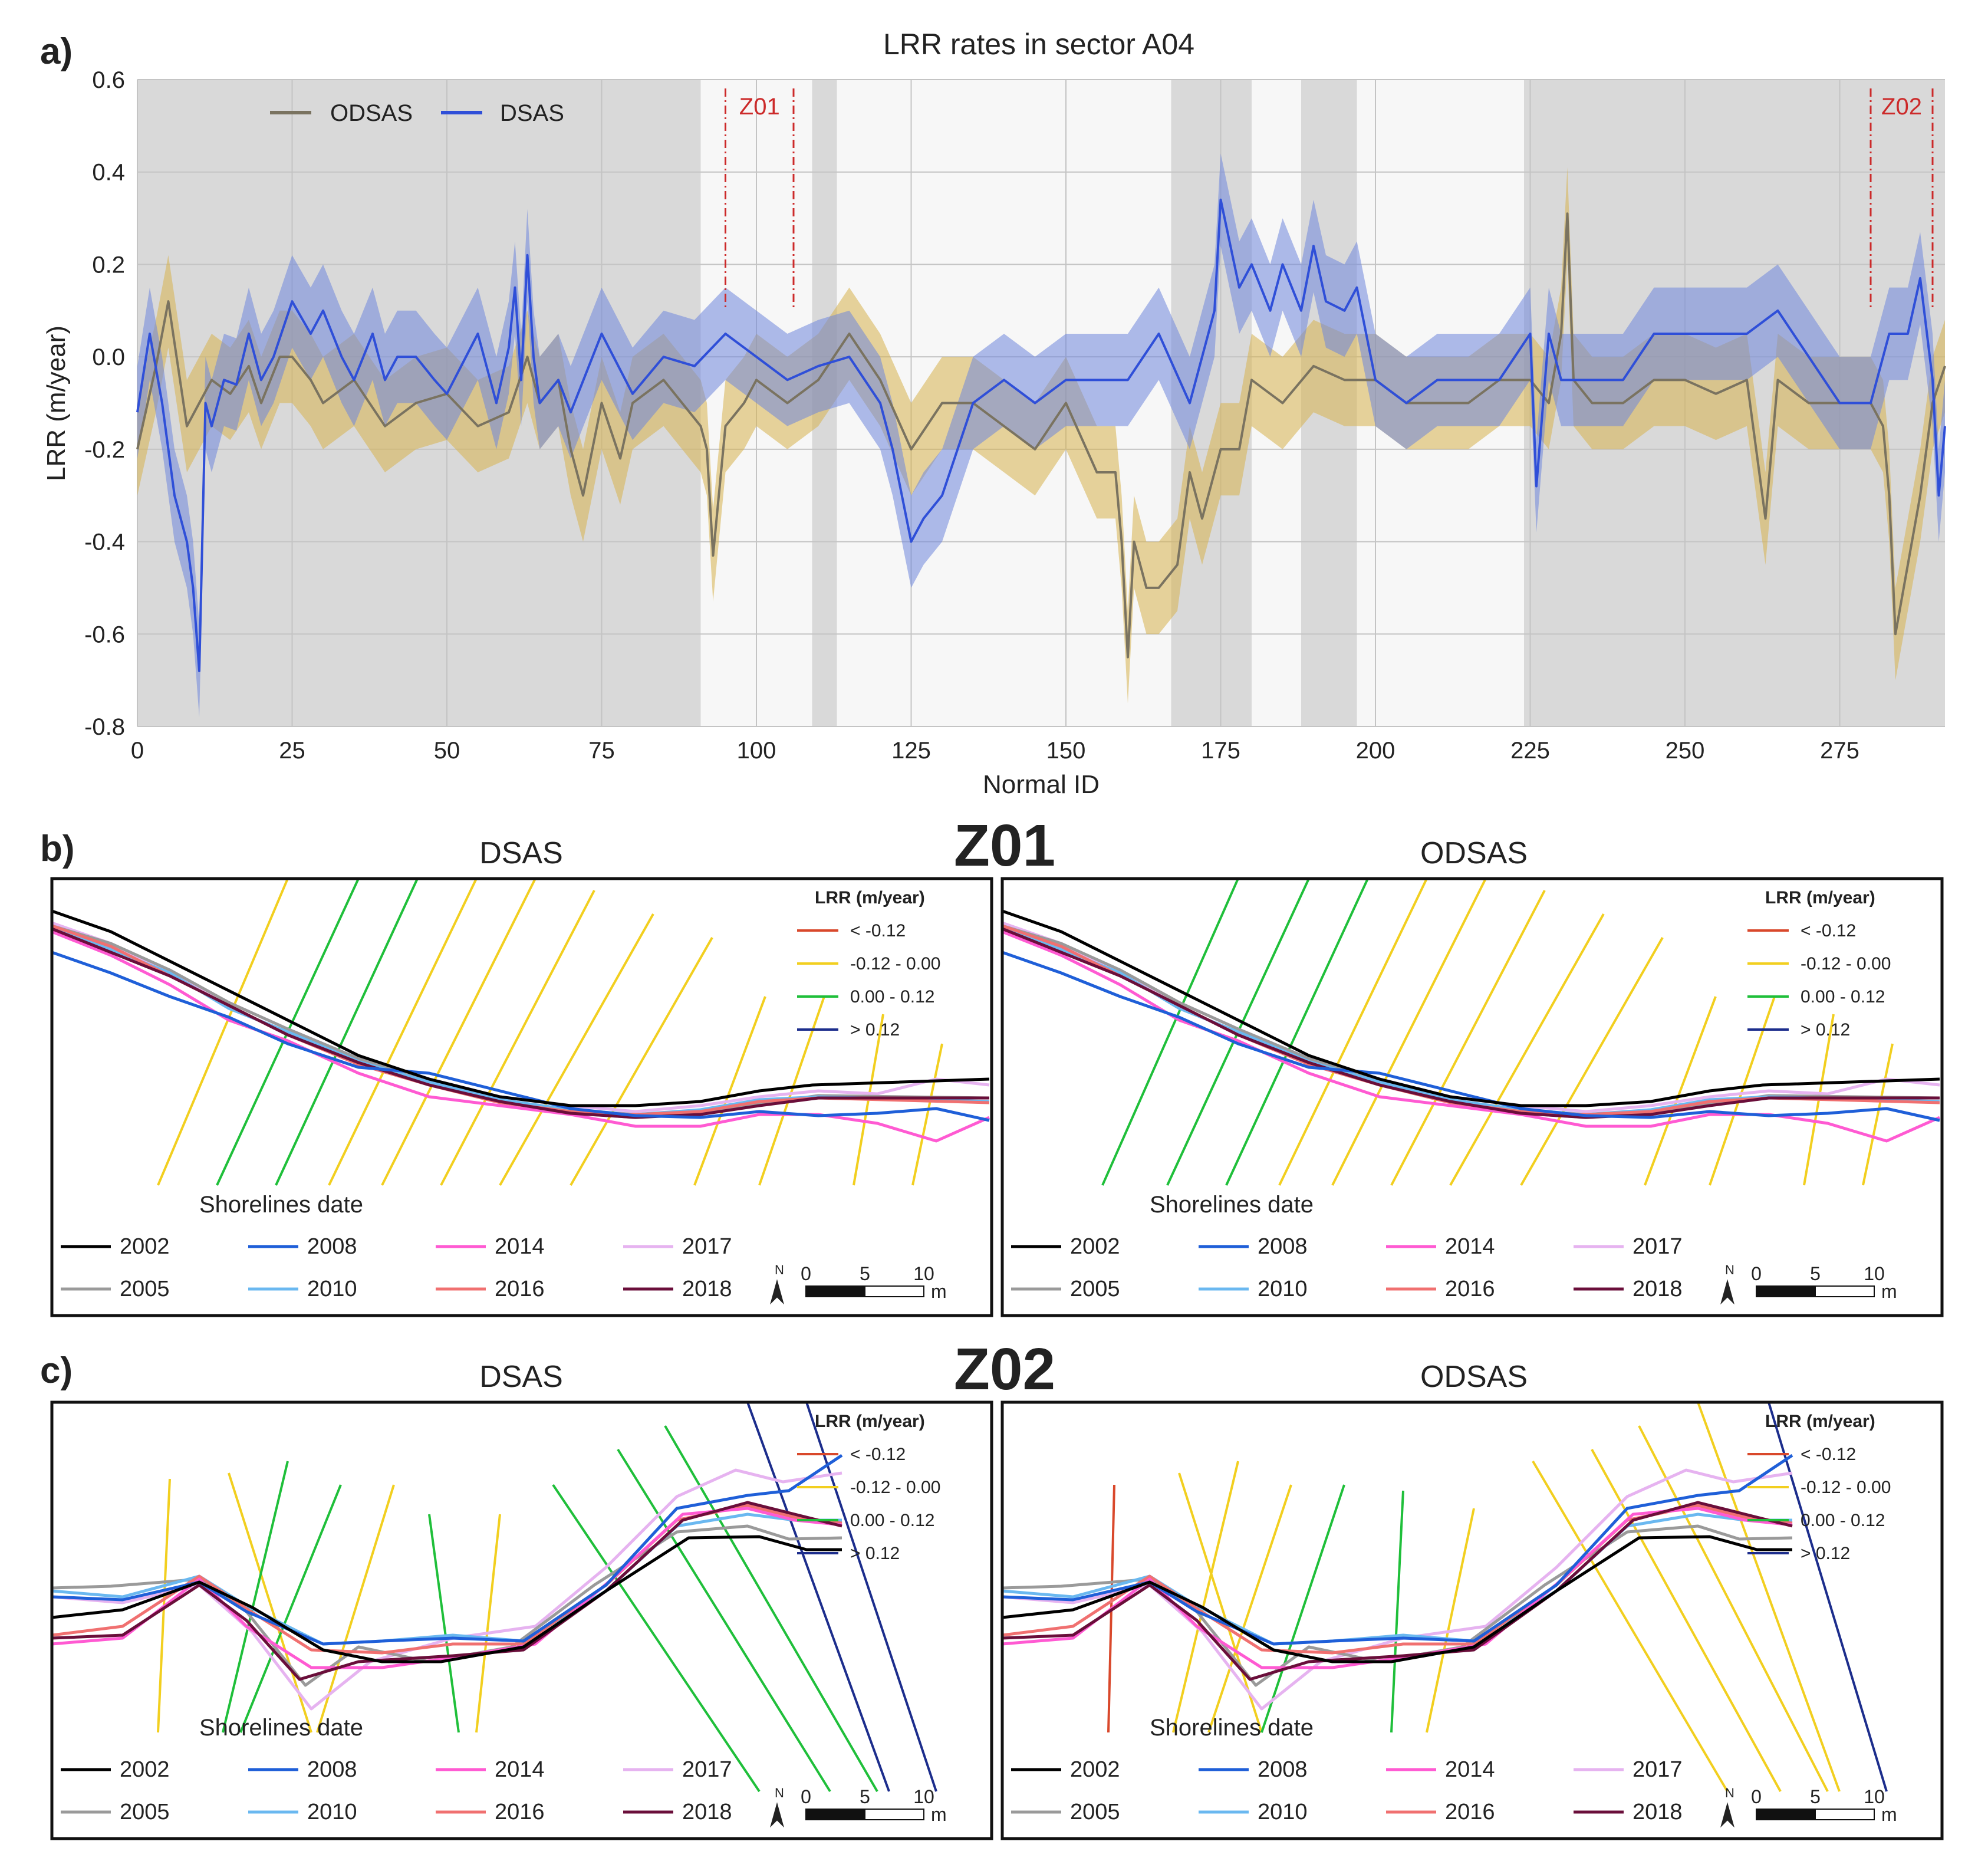 This screenshot has height=1861, width=1988. What do you see at coordinates (1066, 751) in the screenshot?
I see `x-tick-label: 150` at bounding box center [1066, 751].